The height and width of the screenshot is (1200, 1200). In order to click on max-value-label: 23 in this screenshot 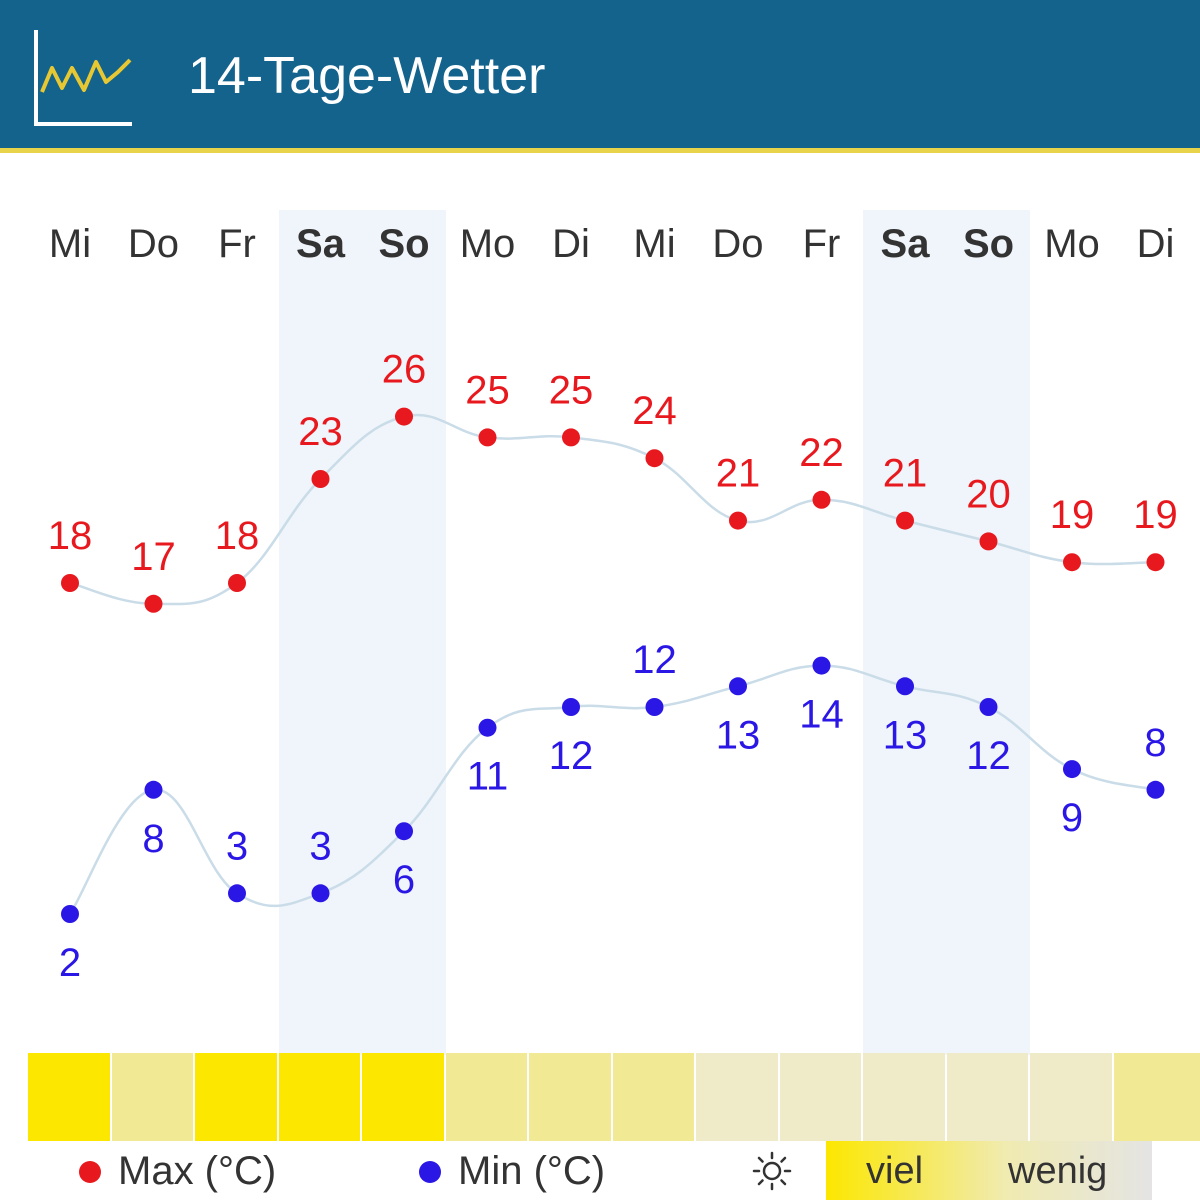, I will do `click(320, 432)`.